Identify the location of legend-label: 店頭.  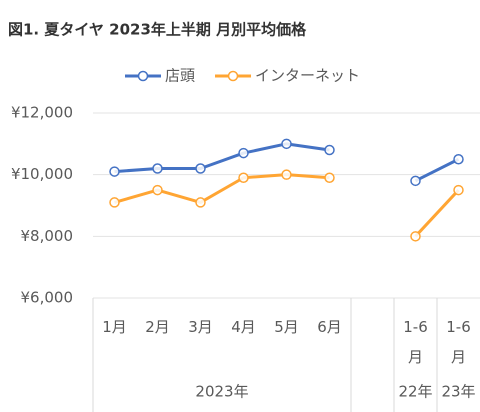
(180, 76).